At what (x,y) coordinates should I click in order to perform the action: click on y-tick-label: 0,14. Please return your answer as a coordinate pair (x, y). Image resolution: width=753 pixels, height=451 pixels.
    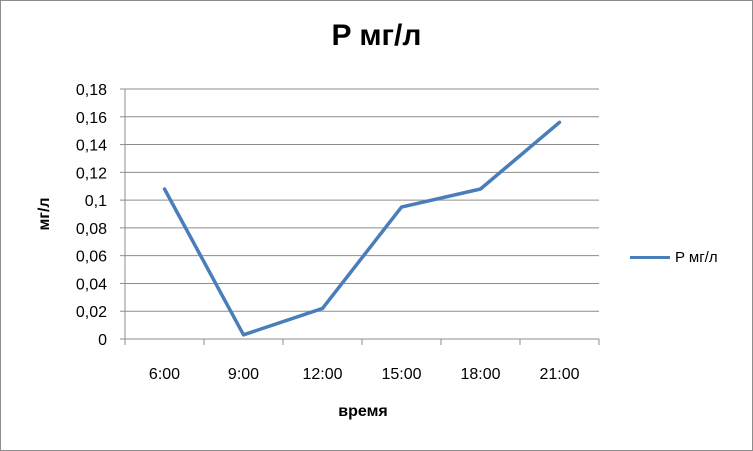
    Looking at the image, I should click on (91, 146).